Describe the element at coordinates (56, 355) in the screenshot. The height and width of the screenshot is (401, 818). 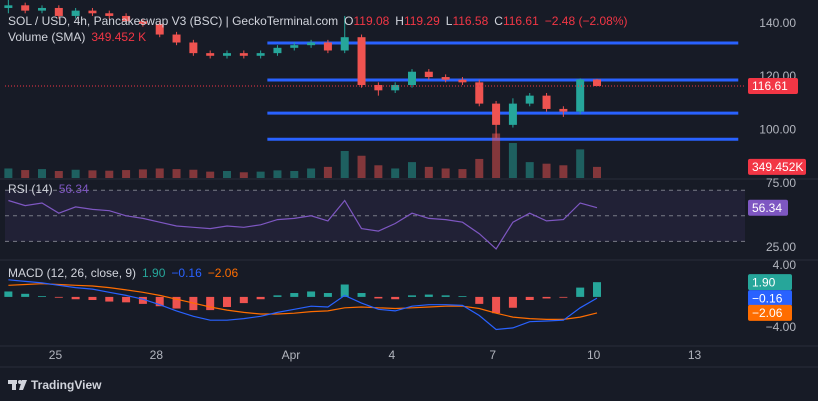
I see `x-tick-label: 25` at that location.